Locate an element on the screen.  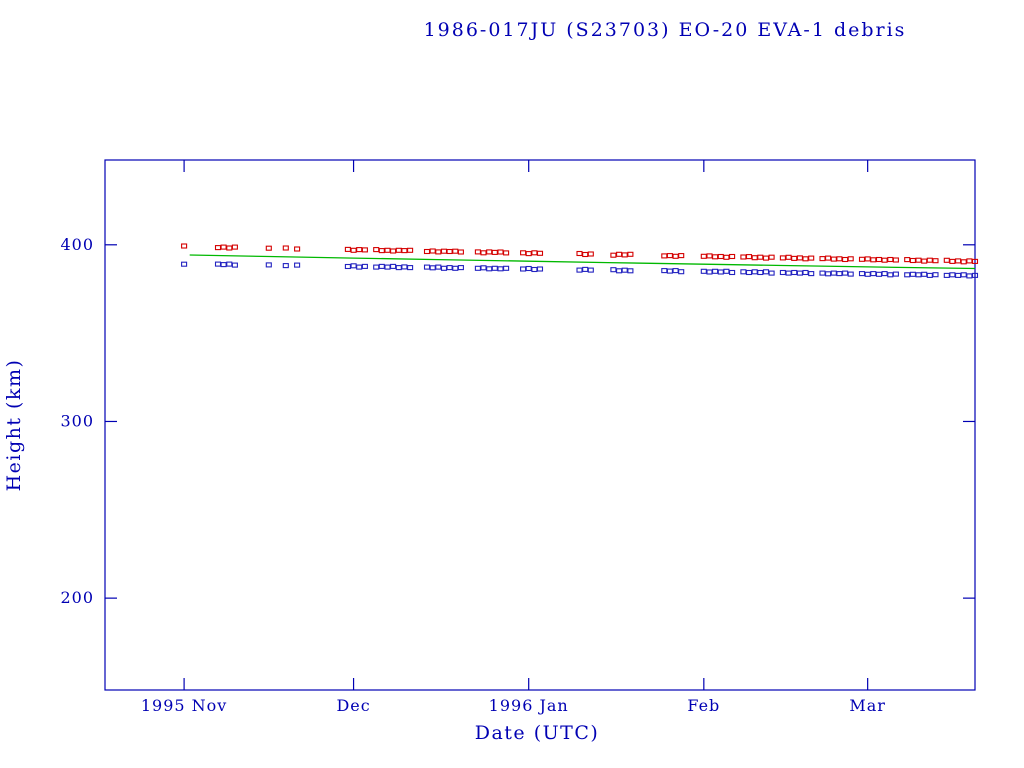
y-tick-label: 400 is located at coordinates (77, 244).